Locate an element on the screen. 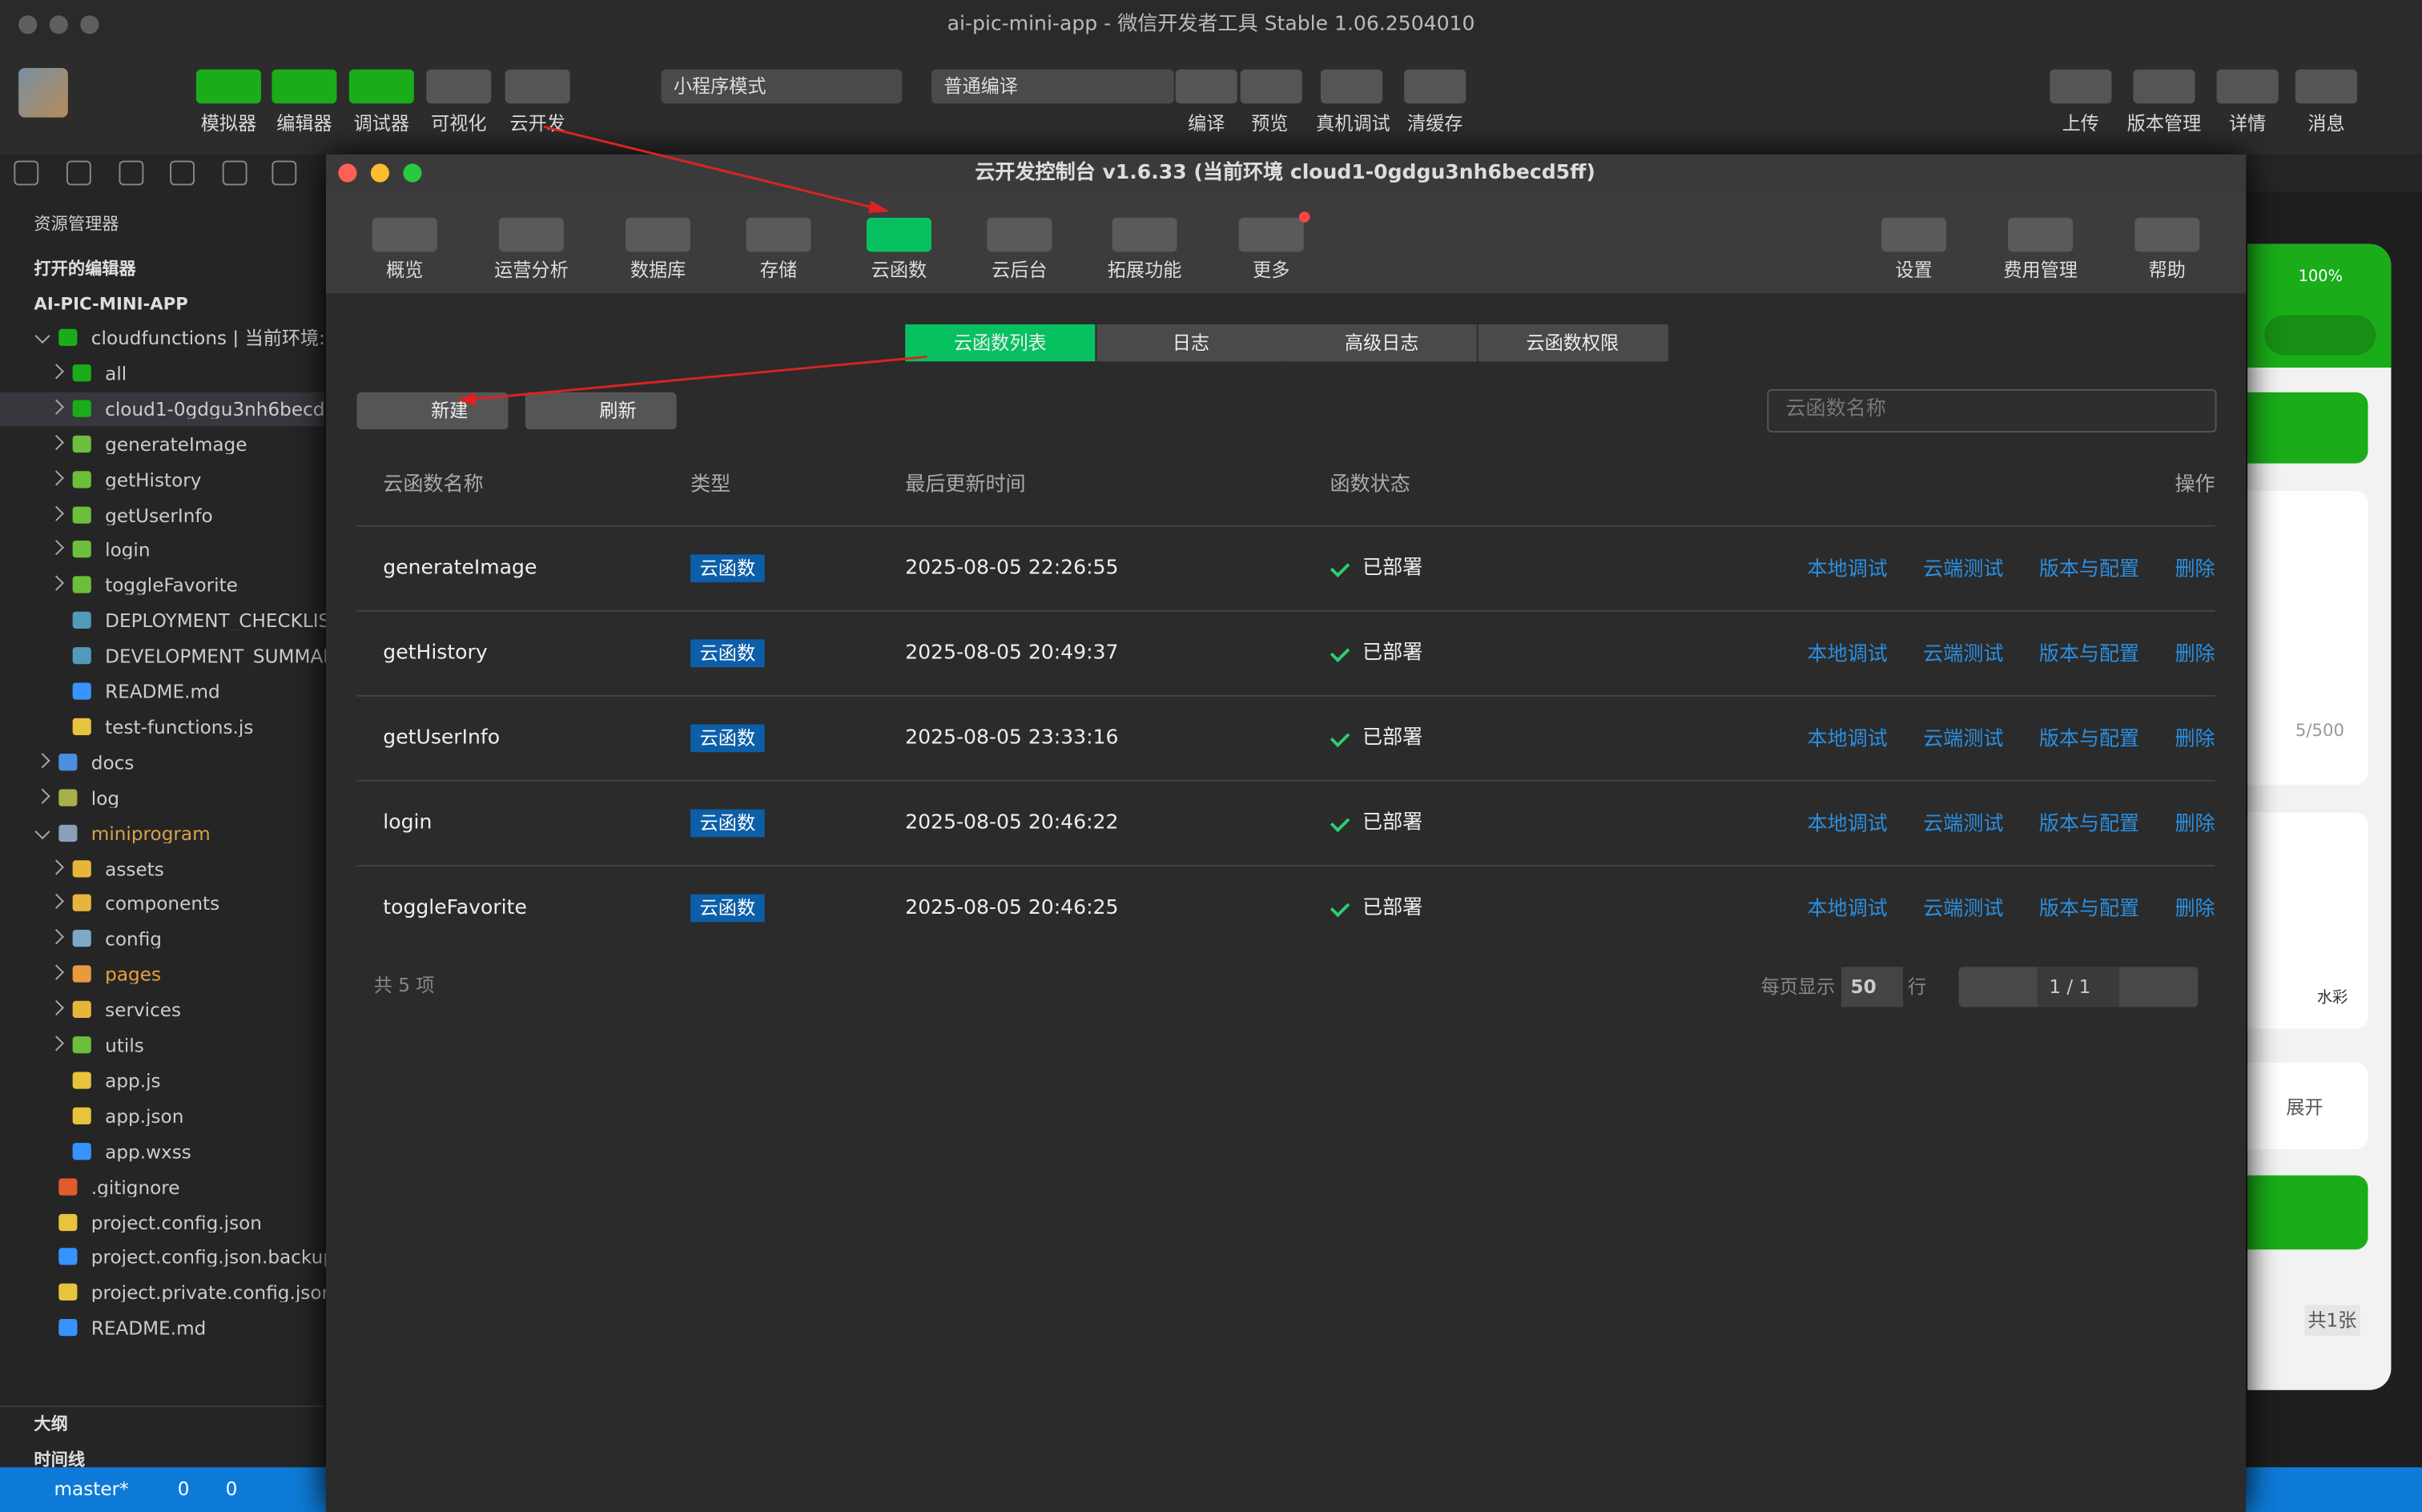 The height and width of the screenshot is (1512, 2422). subtab-label: 日志 is located at coordinates (1191, 343).